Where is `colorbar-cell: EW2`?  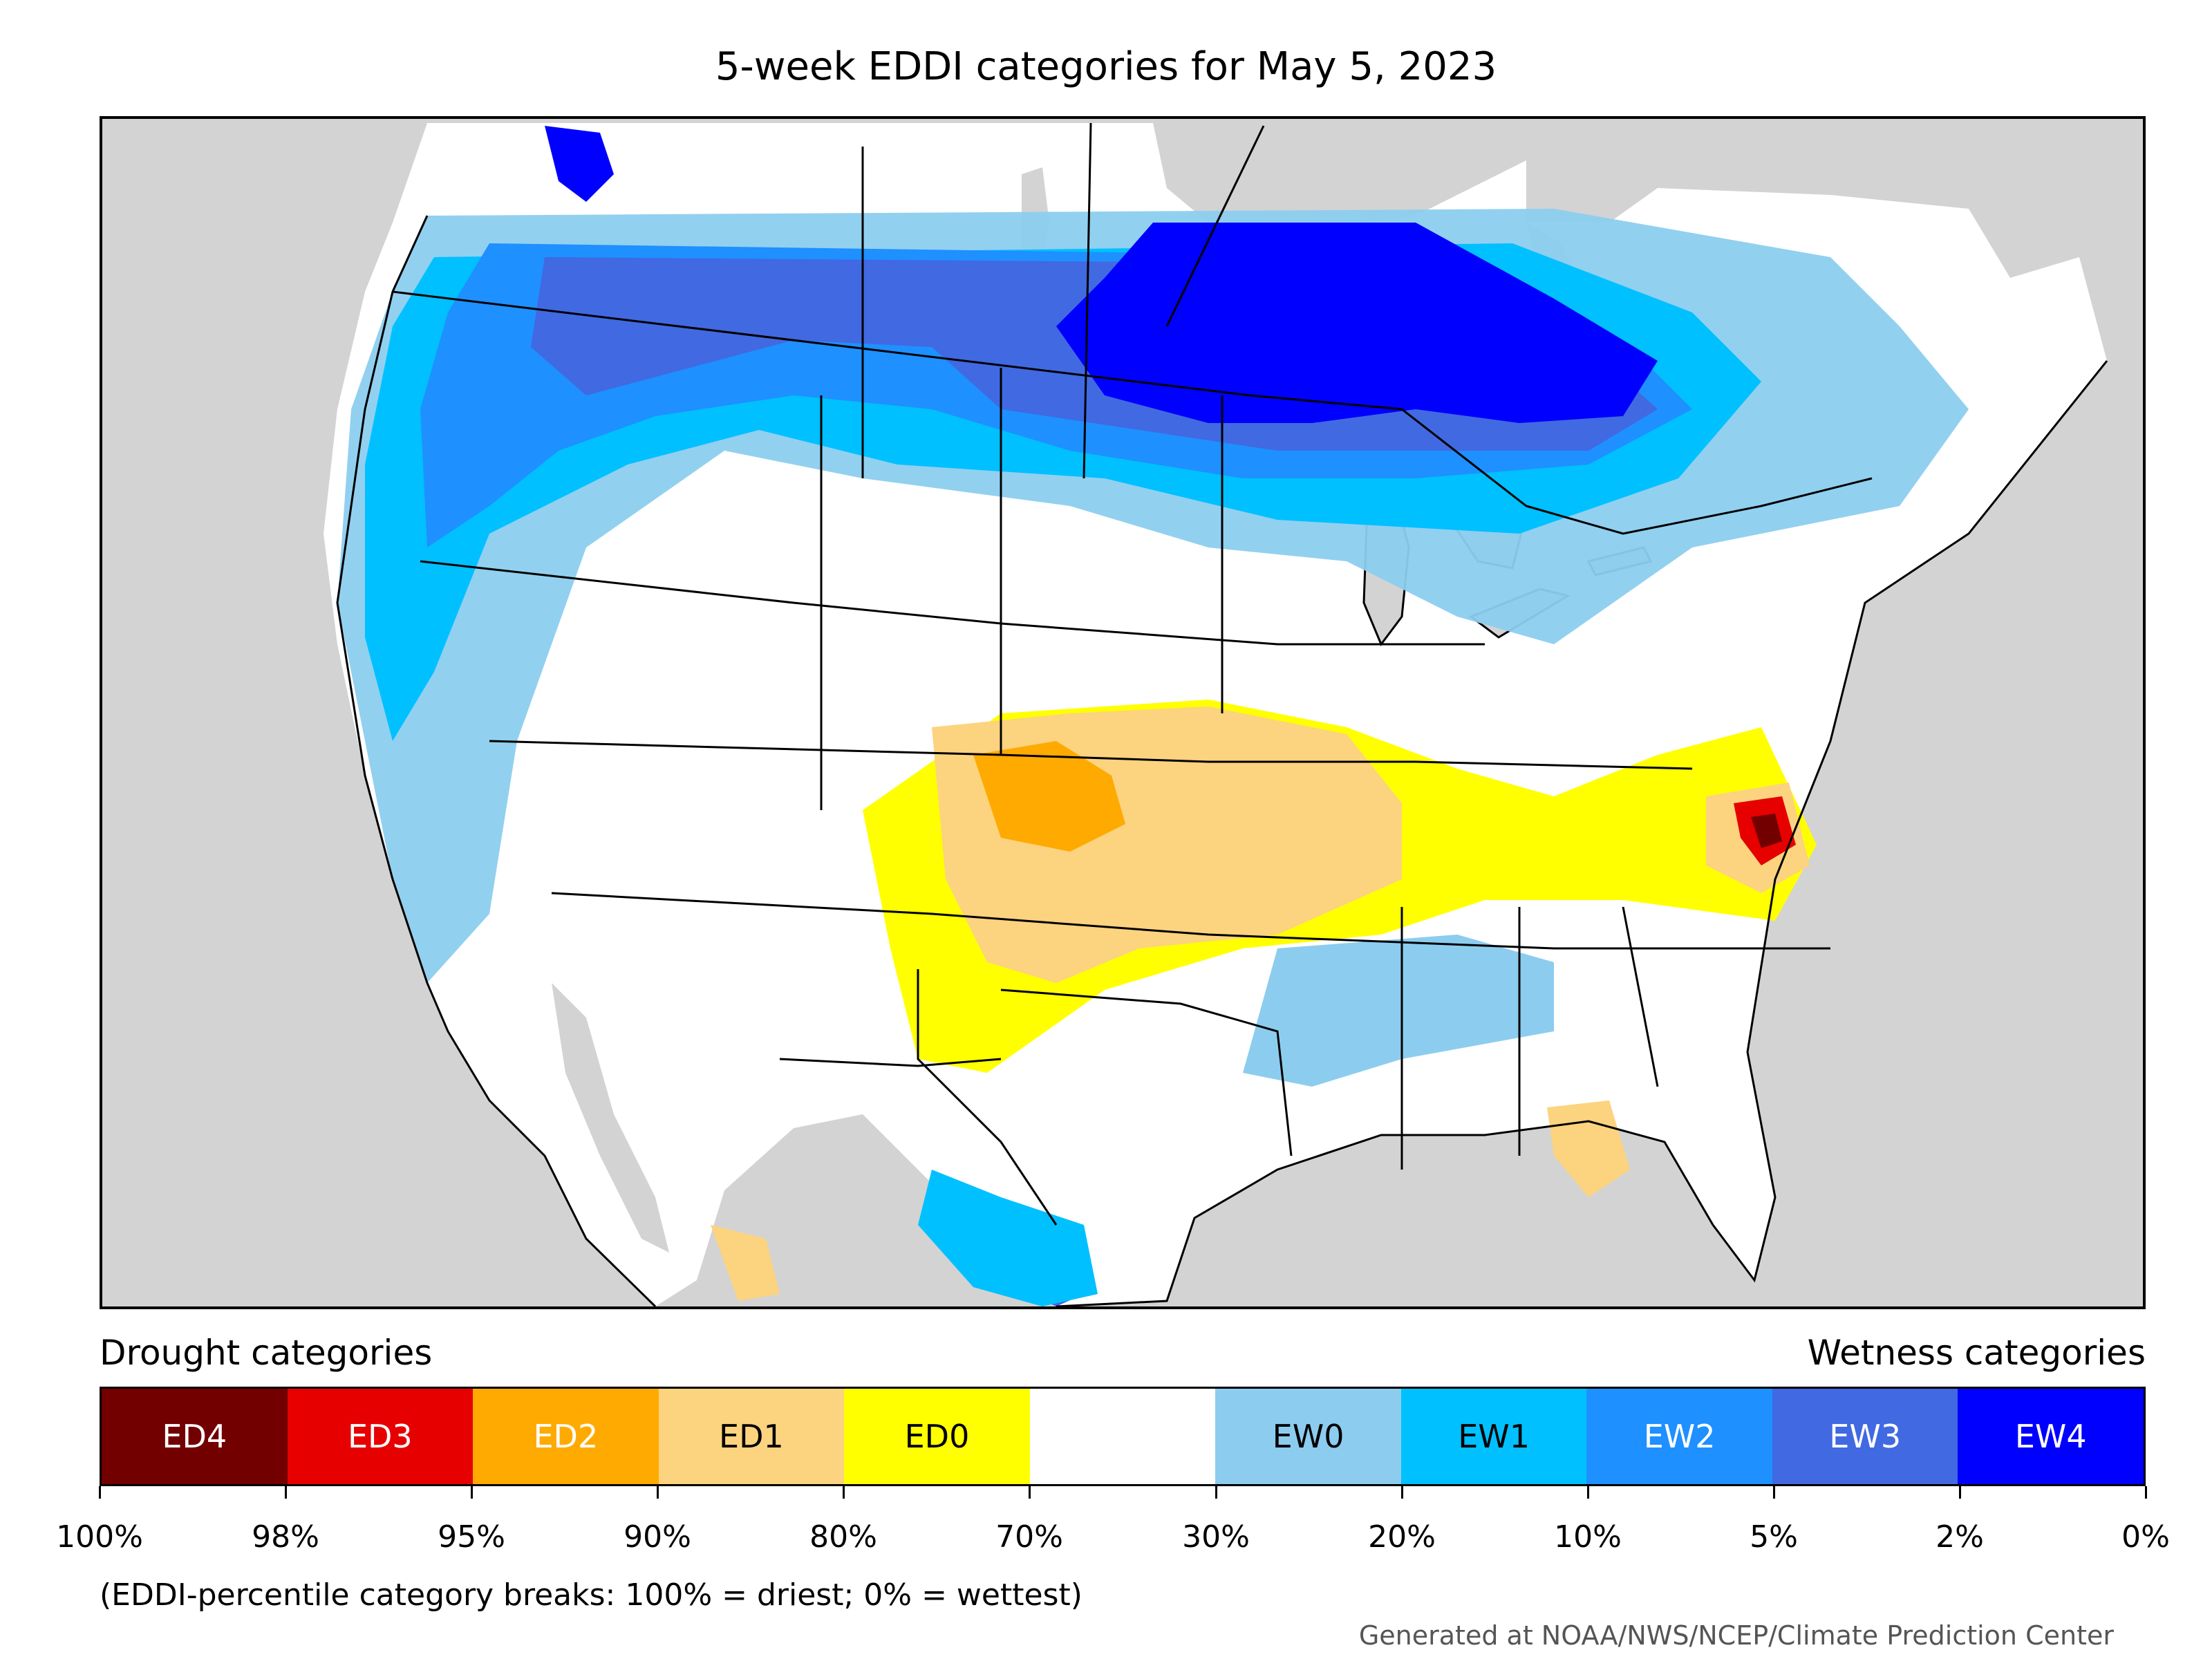 colorbar-cell: EW2 is located at coordinates (1679, 1436).